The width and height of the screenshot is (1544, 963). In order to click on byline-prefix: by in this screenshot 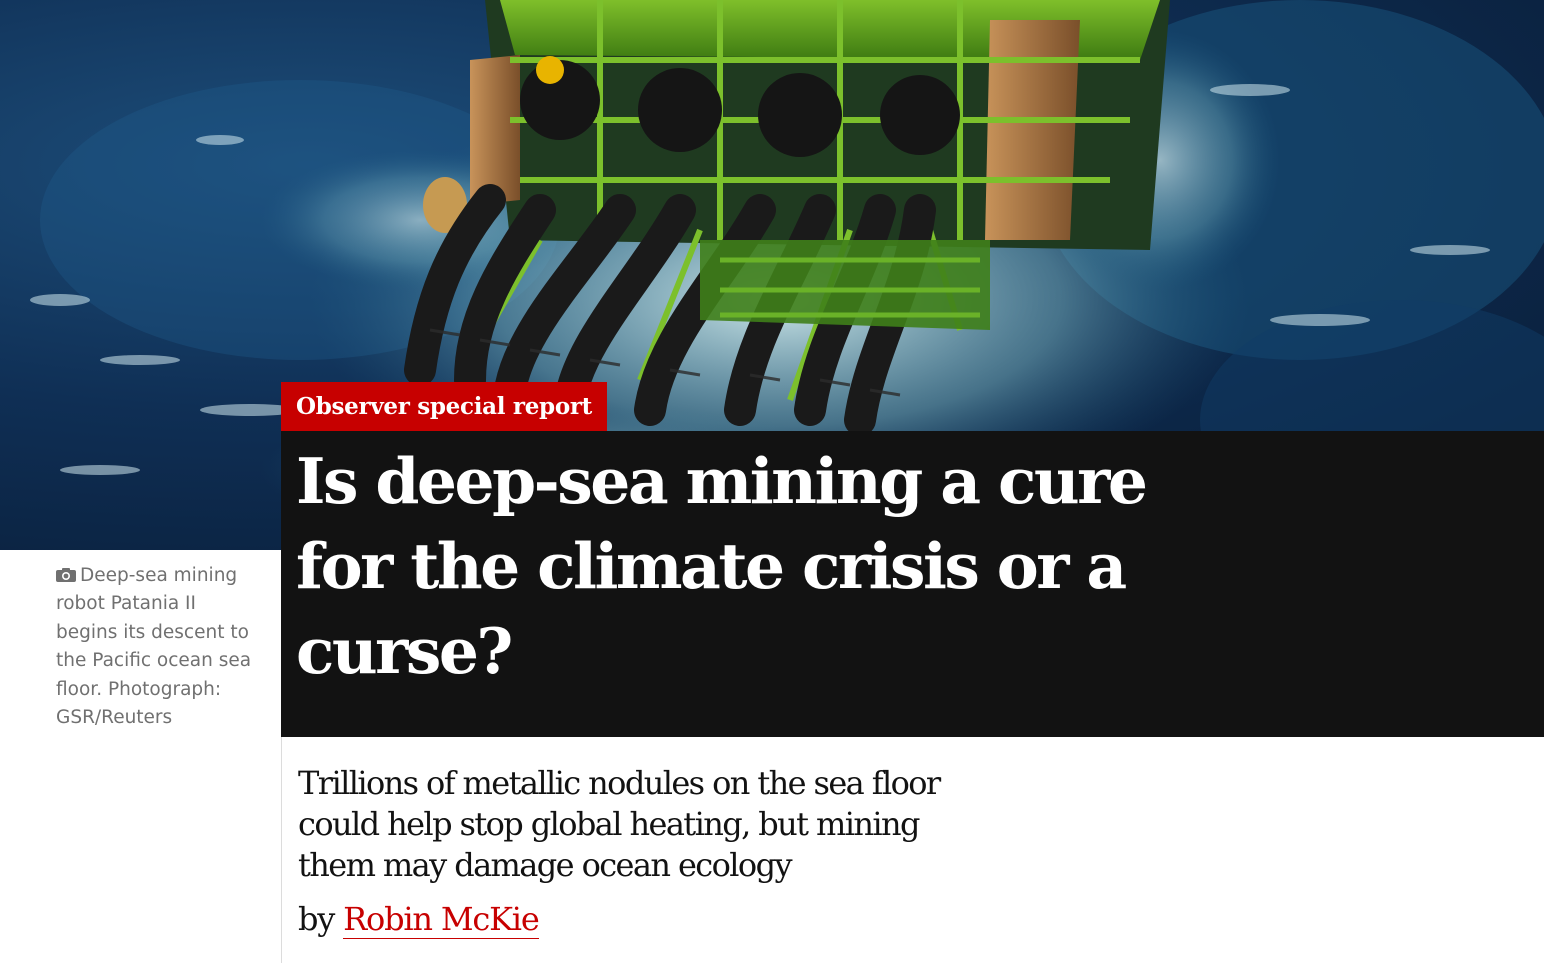, I will do `click(316, 919)`.